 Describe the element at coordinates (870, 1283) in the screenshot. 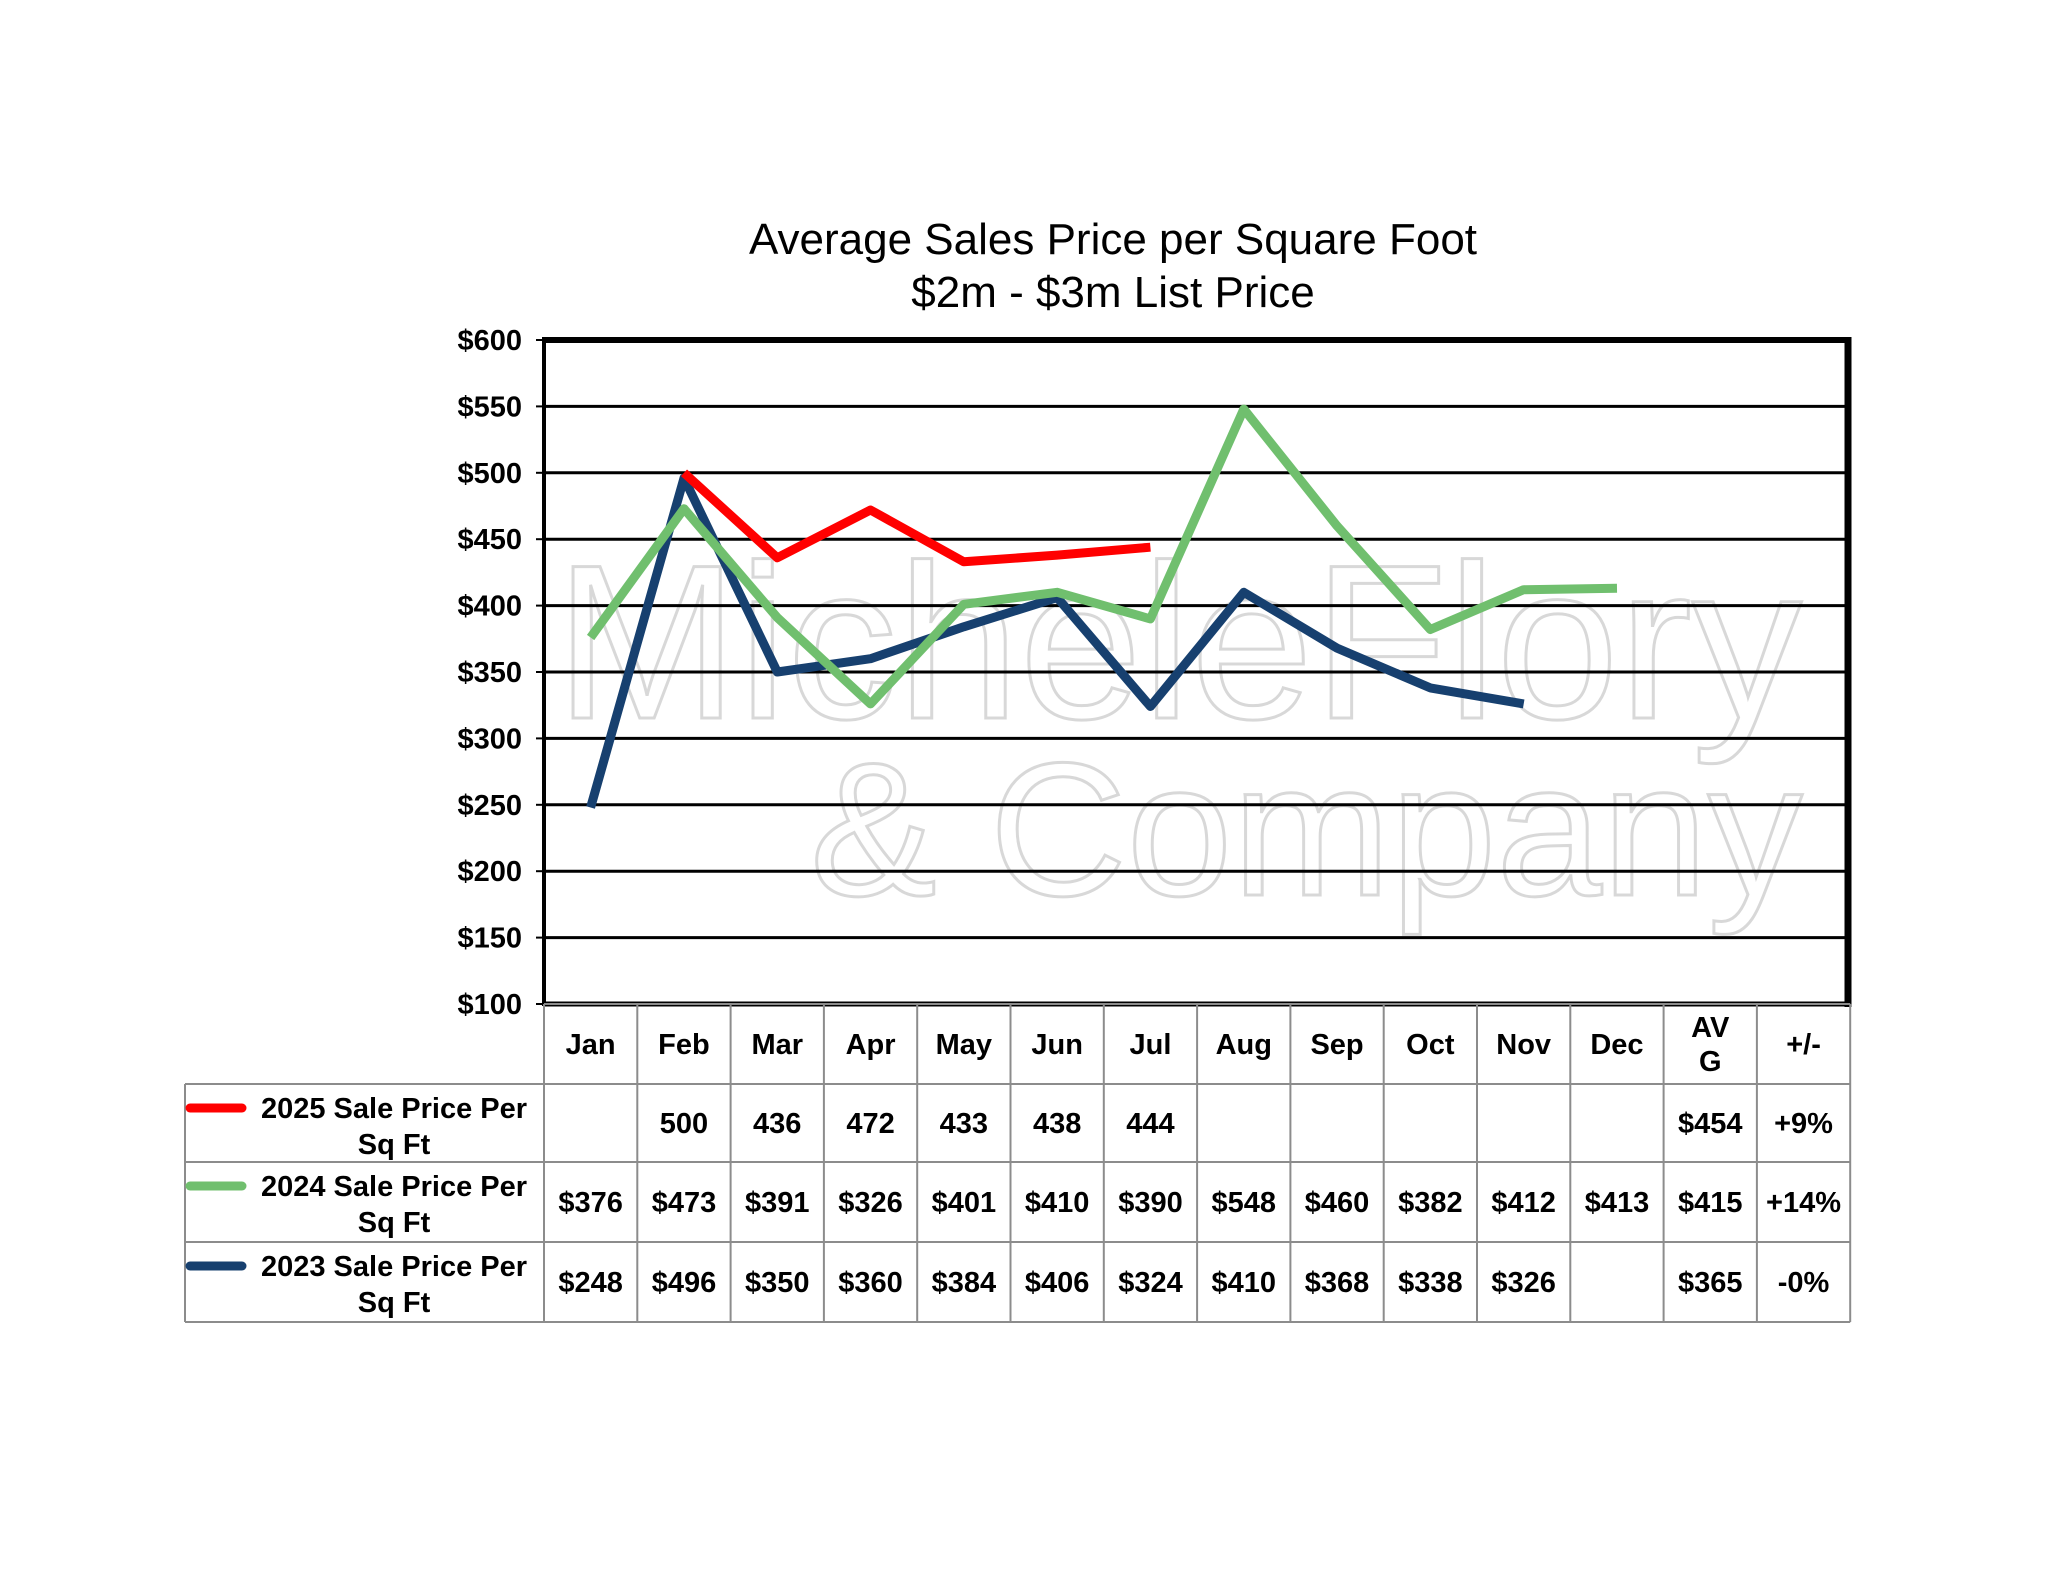

I see `table-cell: $360` at that location.